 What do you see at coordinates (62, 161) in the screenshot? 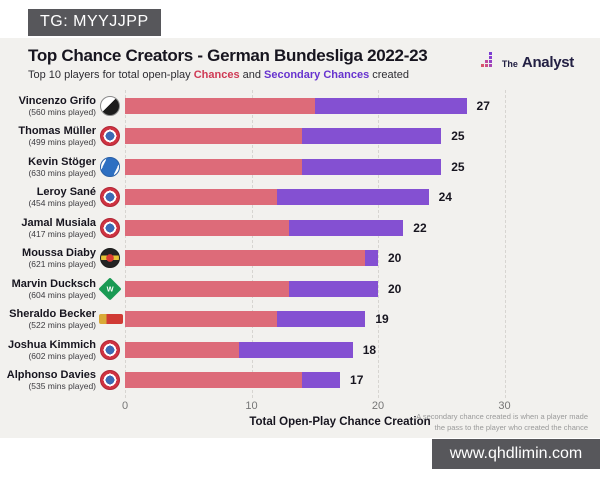
I see `player-name: Kevin Stöger` at bounding box center [62, 161].